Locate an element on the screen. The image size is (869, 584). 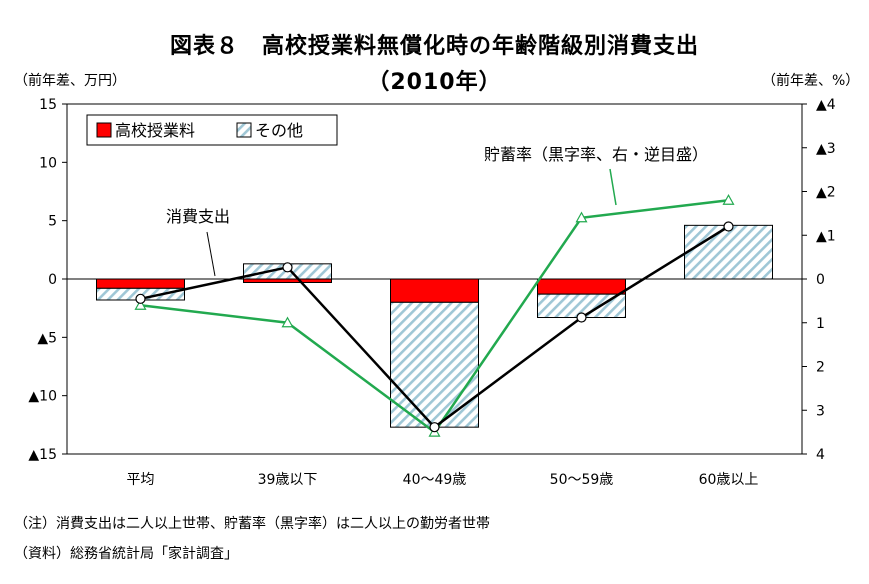
right-tick-label: 2 is located at coordinates (820, 368).